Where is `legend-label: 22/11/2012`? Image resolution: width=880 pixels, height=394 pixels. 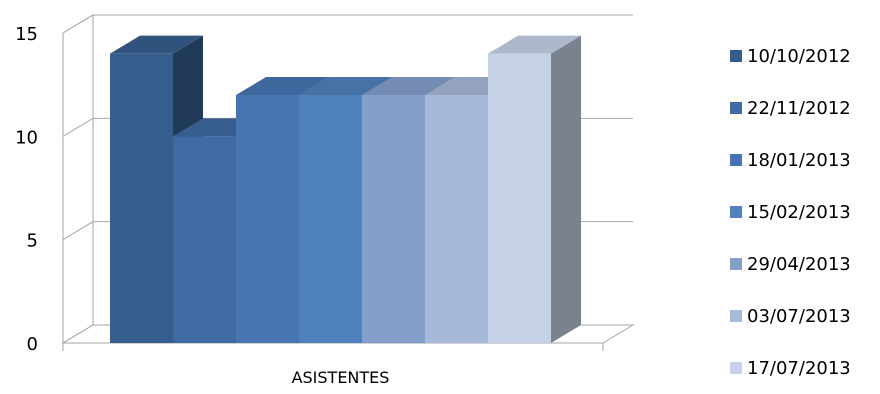
legend-label: 22/11/2012 is located at coordinates (799, 108).